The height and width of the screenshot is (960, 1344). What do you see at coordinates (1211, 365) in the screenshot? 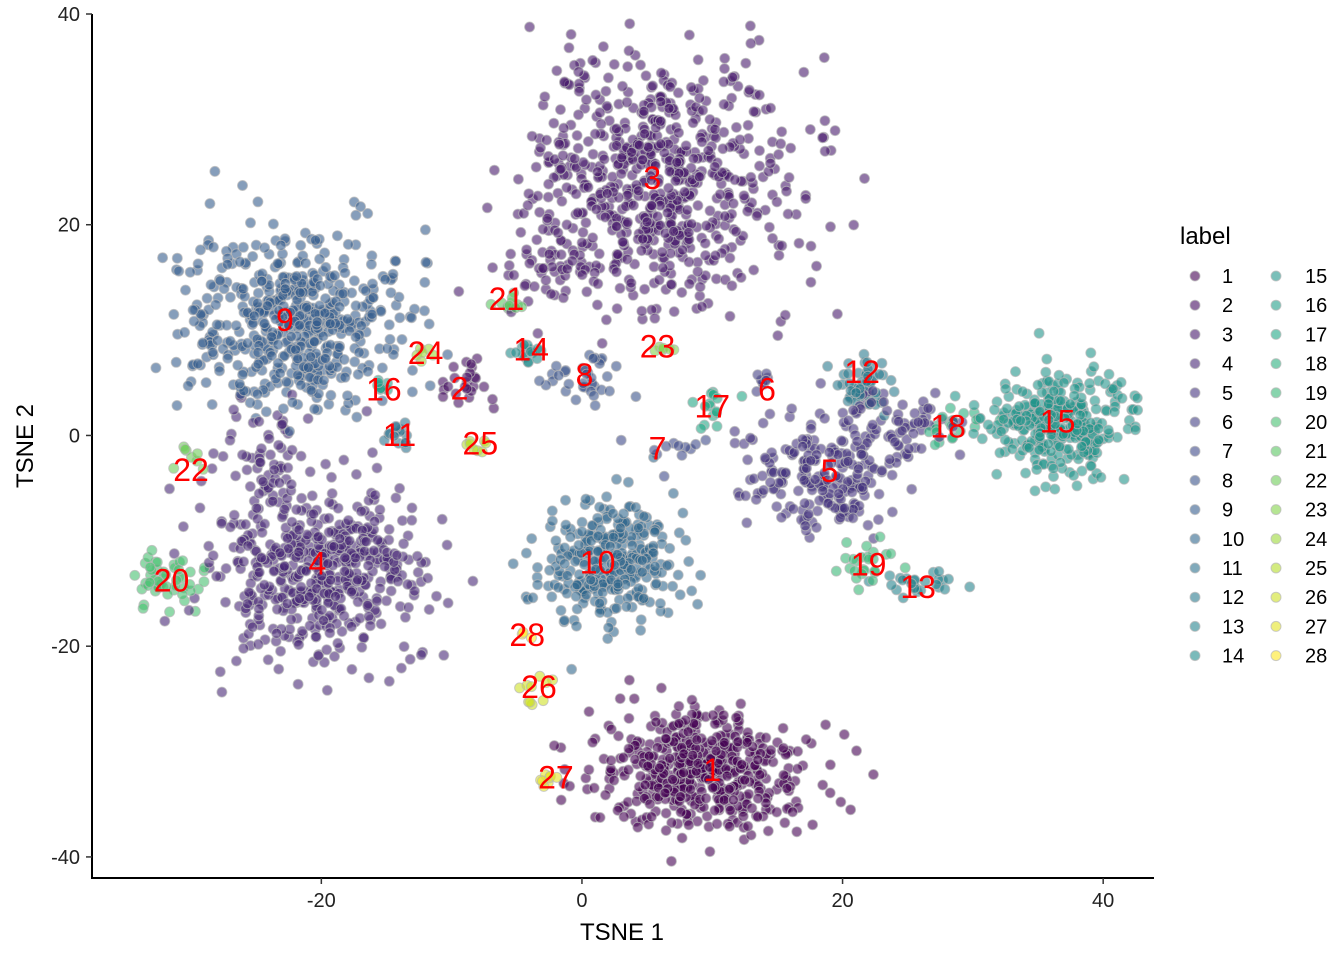
I see `legend-item-4: 4` at bounding box center [1211, 365].